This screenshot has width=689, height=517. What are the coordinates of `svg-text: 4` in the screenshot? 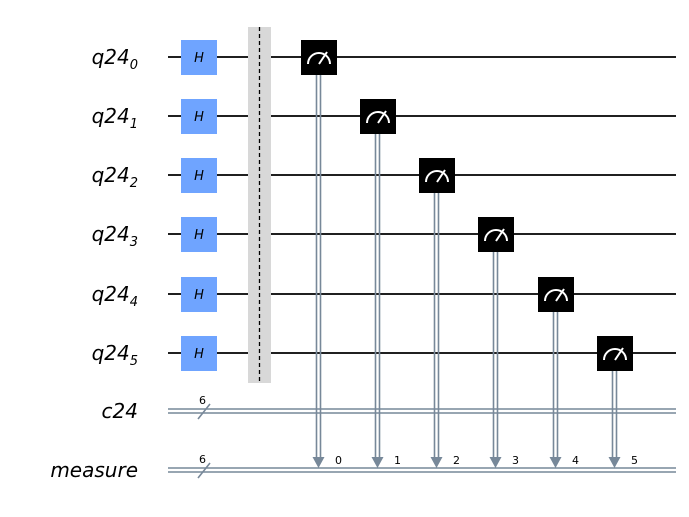 It's located at (575, 460).